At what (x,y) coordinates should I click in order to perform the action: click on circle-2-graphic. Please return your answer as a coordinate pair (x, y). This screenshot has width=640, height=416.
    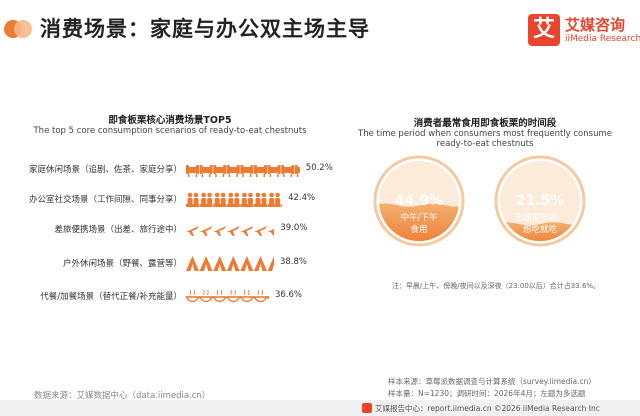
    Looking at the image, I should click on (540, 201).